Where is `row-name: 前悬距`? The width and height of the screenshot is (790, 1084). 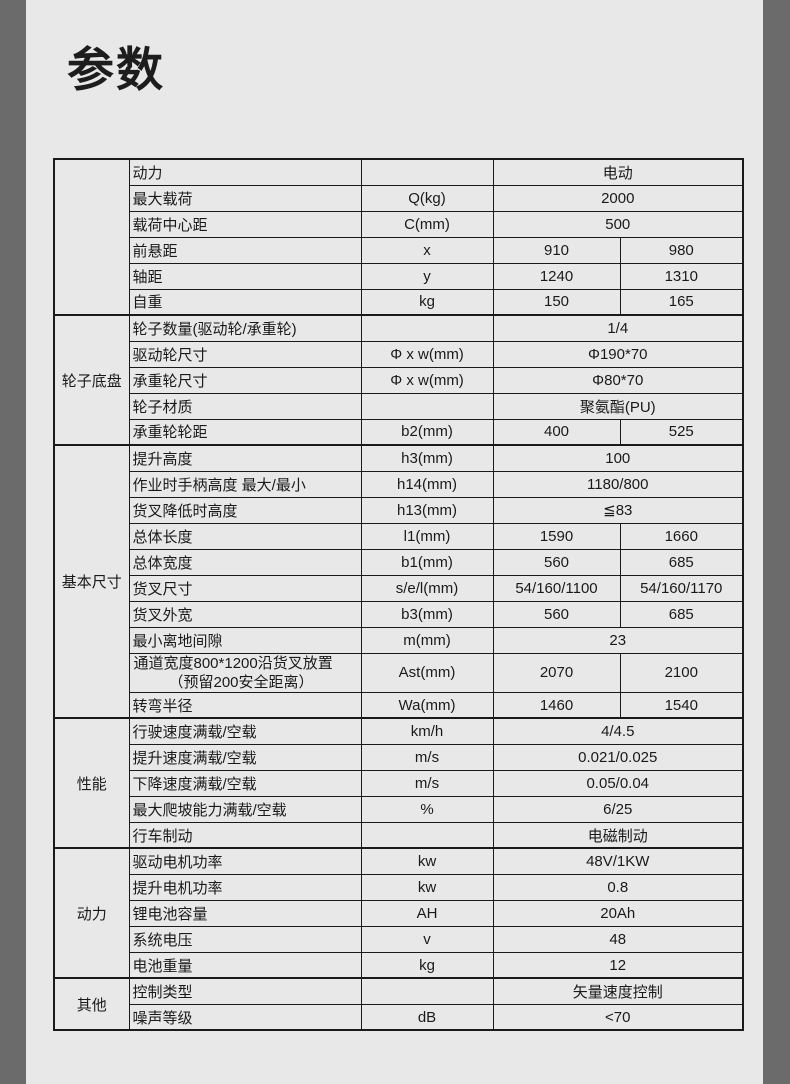
row-name: 前悬距 is located at coordinates (245, 250).